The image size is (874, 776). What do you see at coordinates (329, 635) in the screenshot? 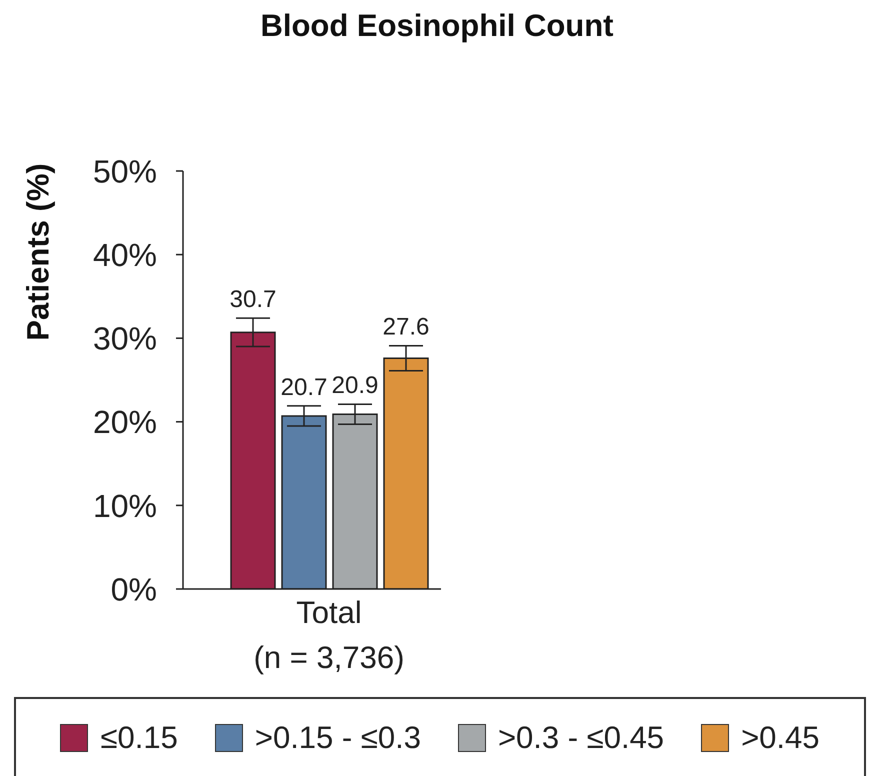
I see `x-tick-label: Total (n = 3,736)` at bounding box center [329, 635].